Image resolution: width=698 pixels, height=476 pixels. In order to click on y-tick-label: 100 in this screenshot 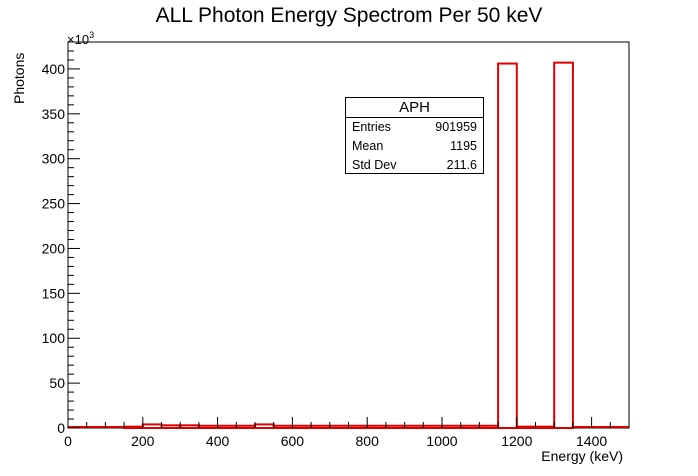, I will do `click(54, 338)`.